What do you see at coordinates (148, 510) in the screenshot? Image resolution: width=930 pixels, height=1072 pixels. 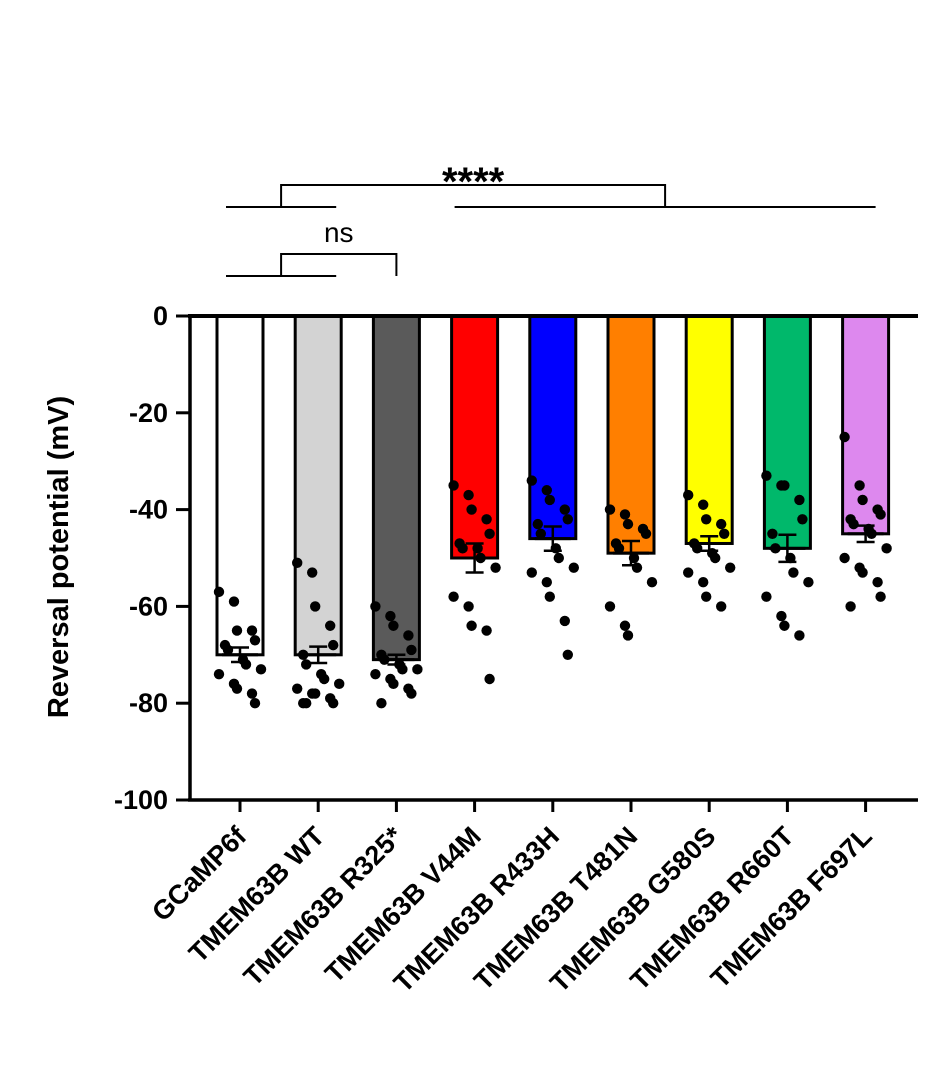 I see `y-tick-label: -40` at bounding box center [148, 510].